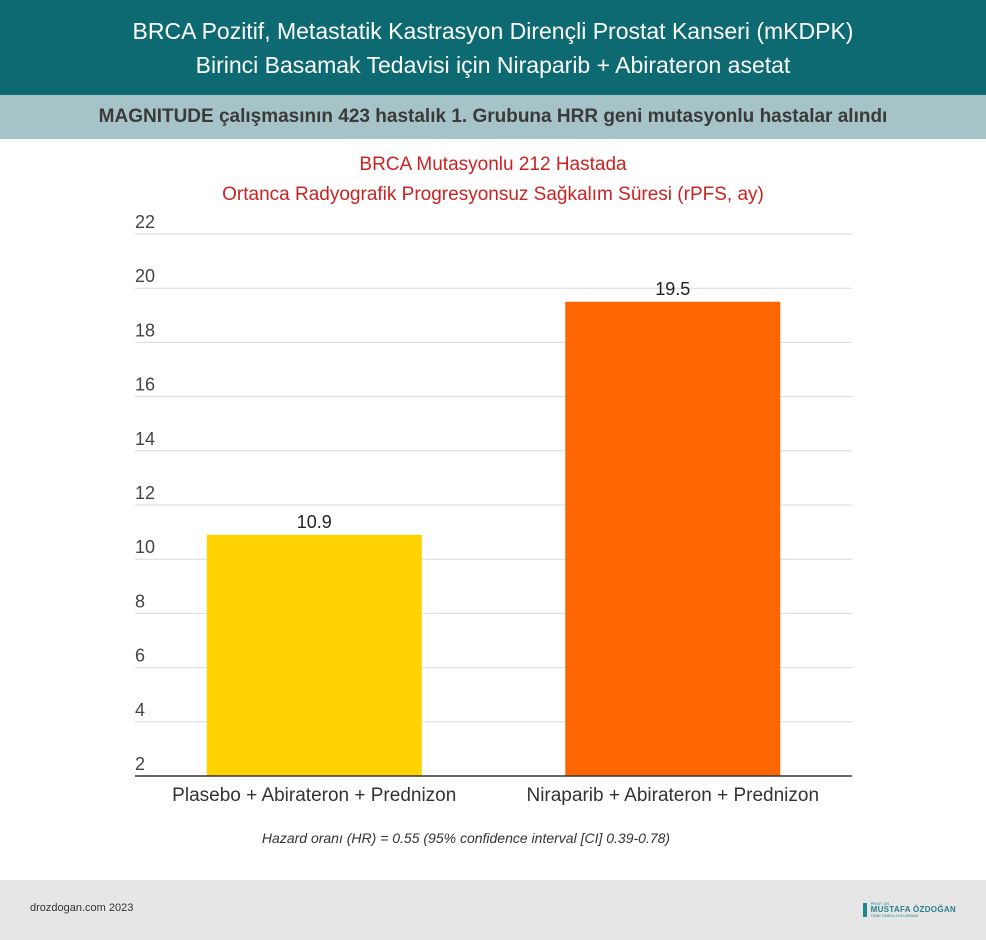 The height and width of the screenshot is (940, 986). Describe the element at coordinates (145, 547) in the screenshot. I see `y-tick-label: 10` at that location.